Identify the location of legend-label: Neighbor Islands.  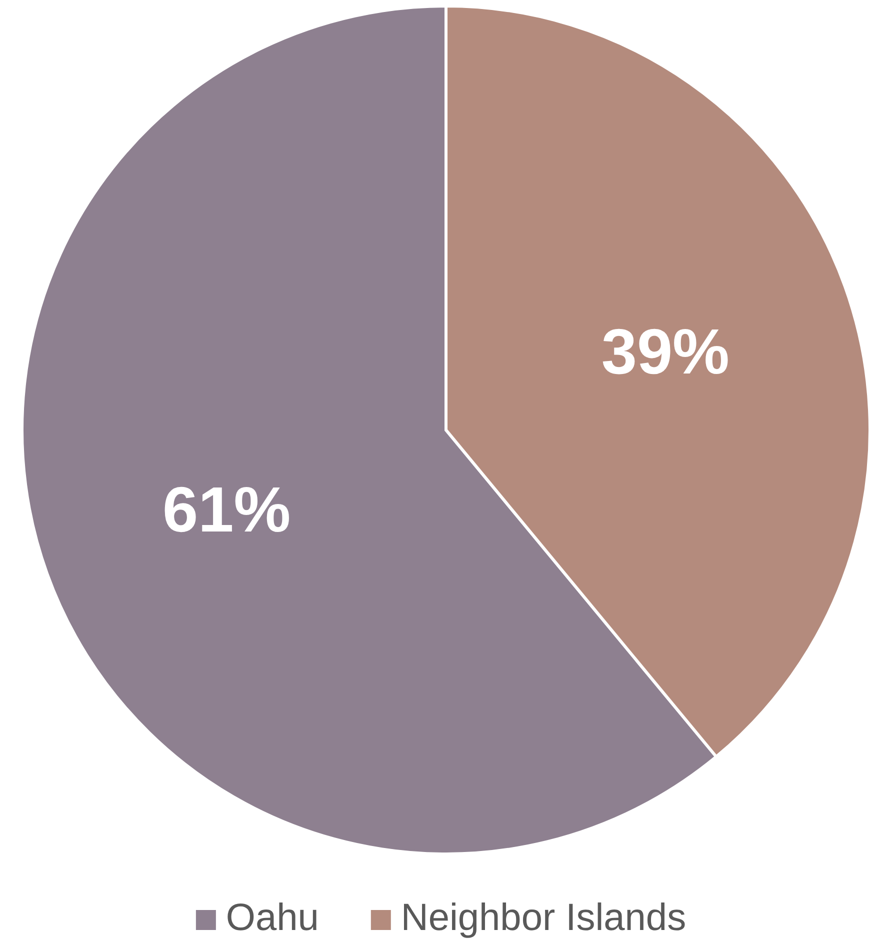
(543, 918).